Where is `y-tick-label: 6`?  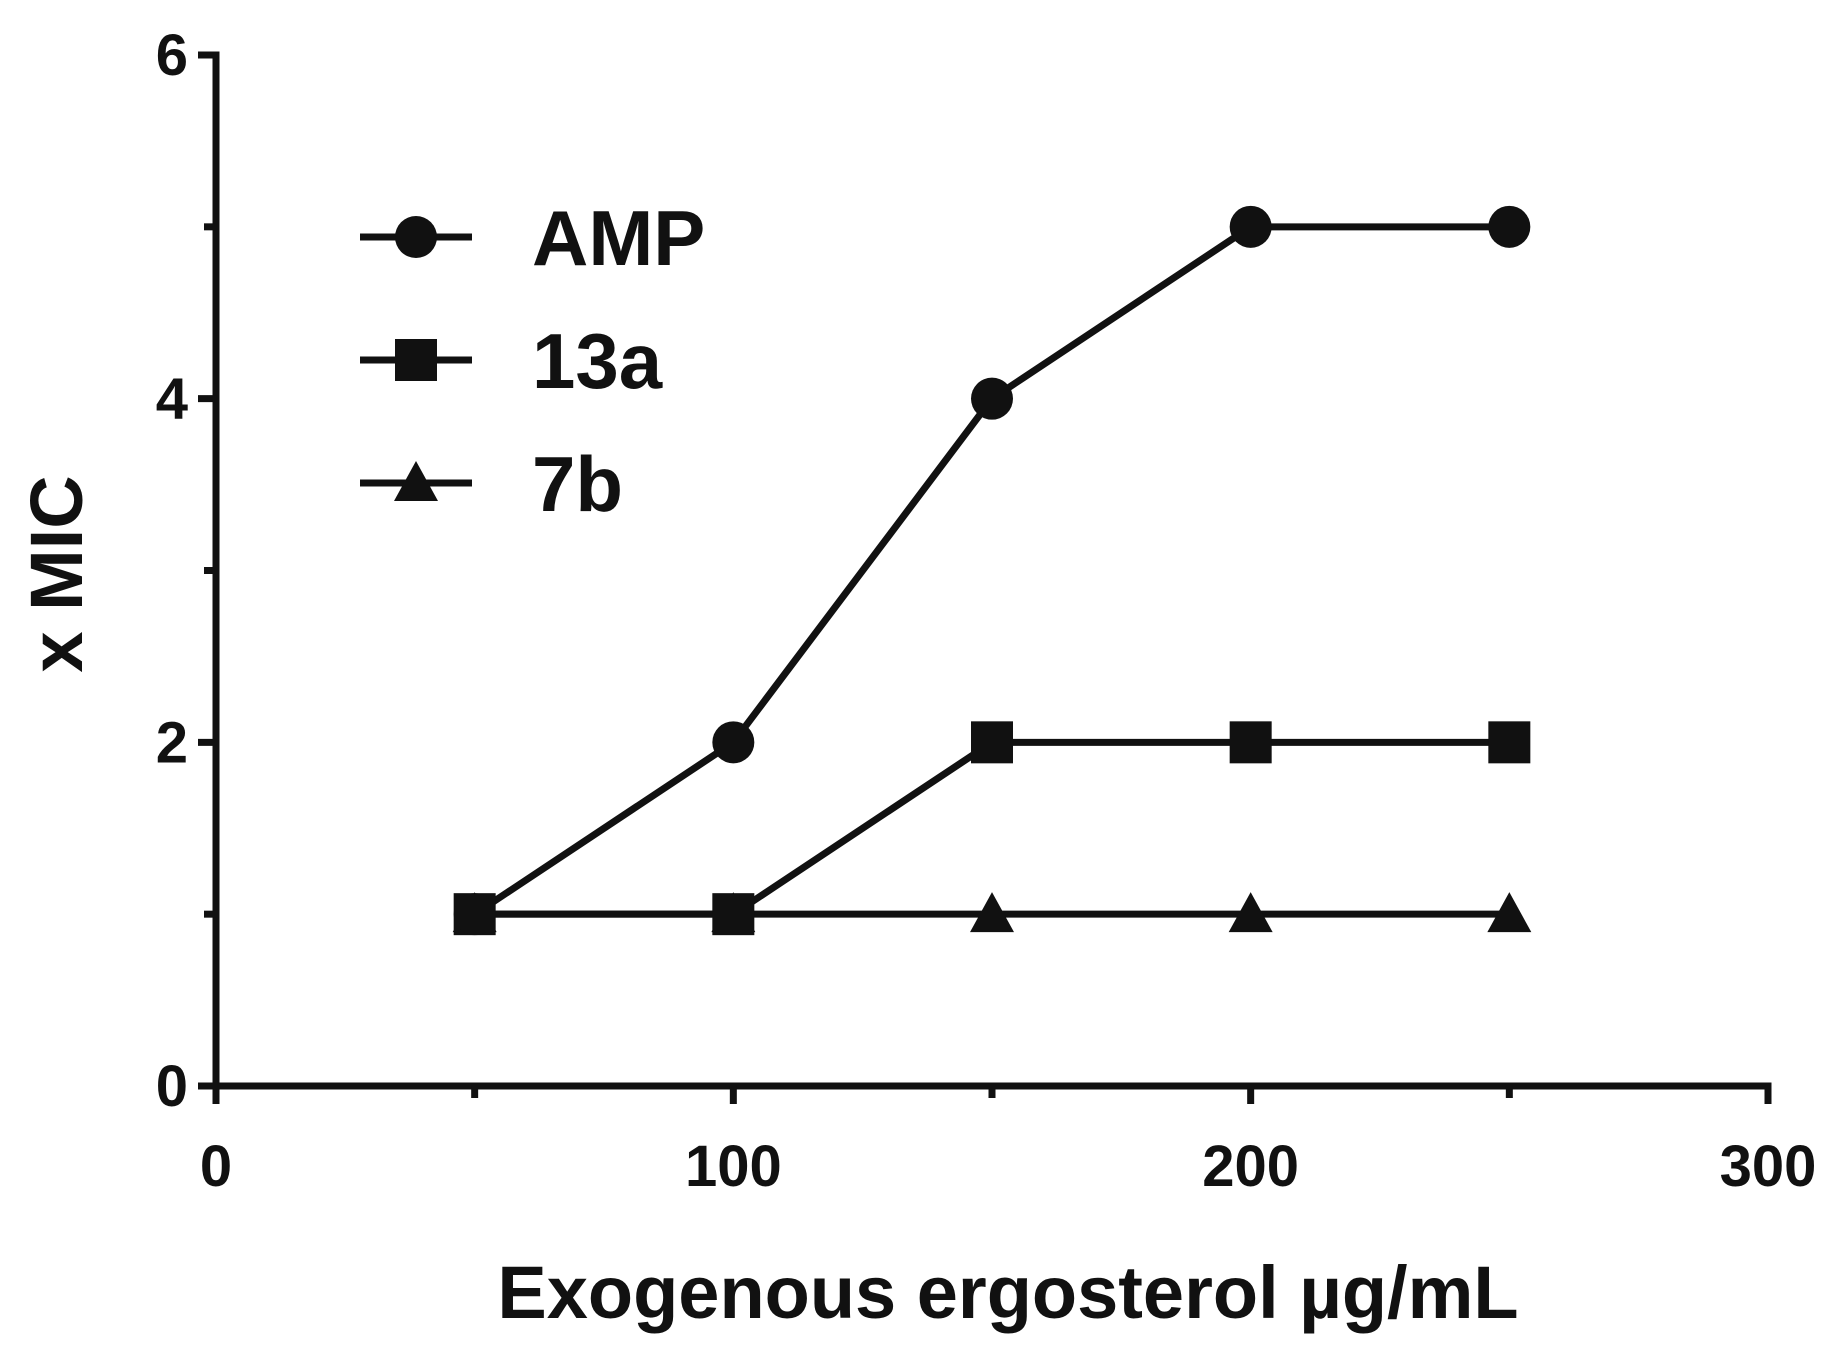
y-tick-label: 6 is located at coordinates (172, 55).